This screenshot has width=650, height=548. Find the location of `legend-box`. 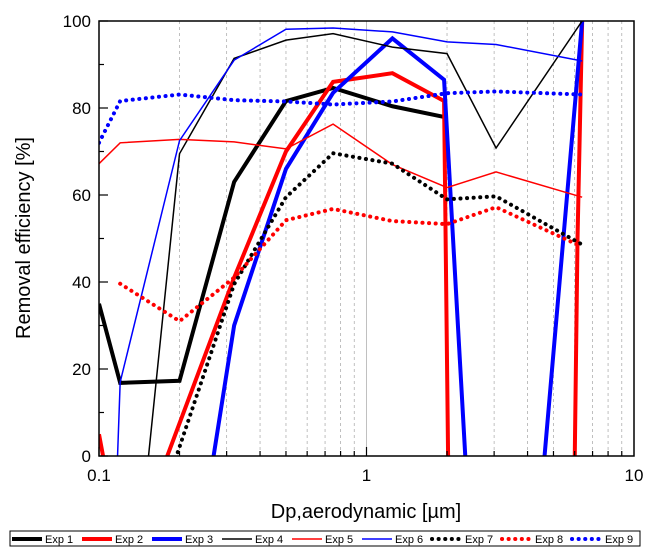

legend-box is located at coordinates (325, 538).